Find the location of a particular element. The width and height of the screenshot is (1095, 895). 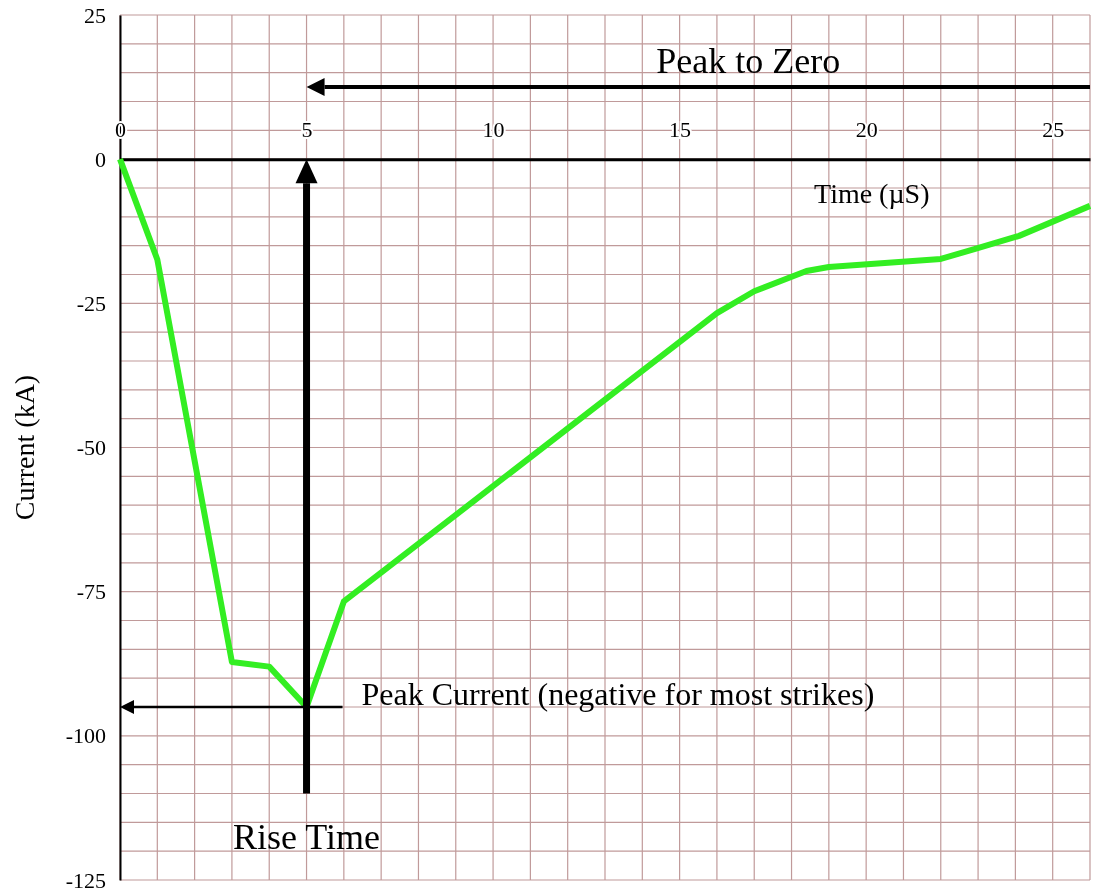

annotation: Rise Time is located at coordinates (307, 836).